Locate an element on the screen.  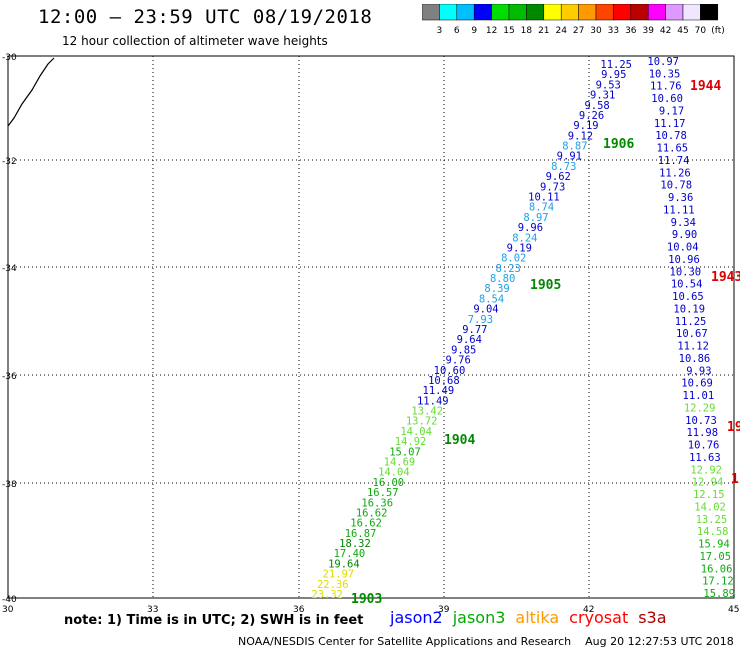
swh-value: 9.85 is located at coordinates (463, 350).